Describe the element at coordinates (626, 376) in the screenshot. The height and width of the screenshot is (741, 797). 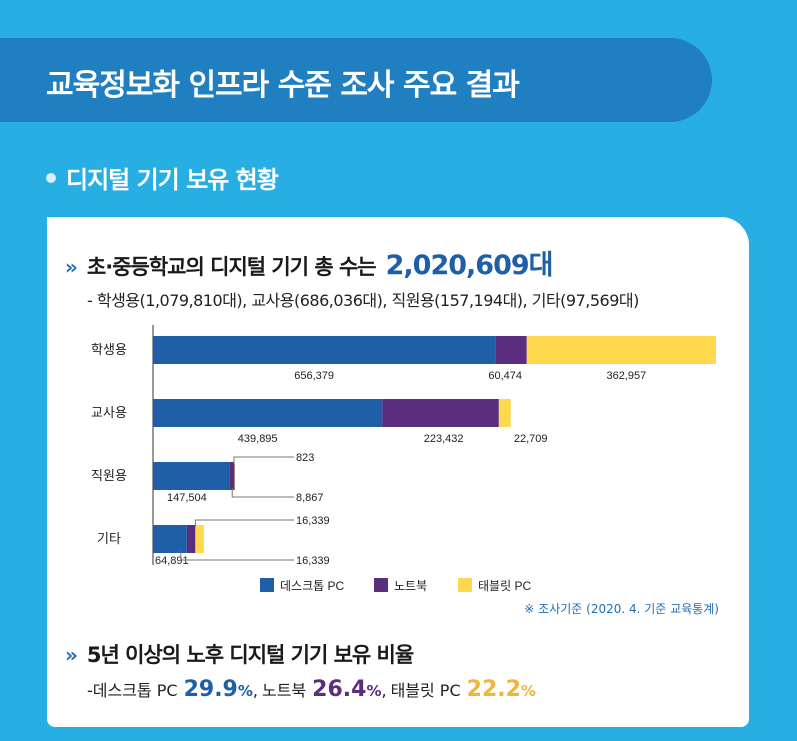
I see `data-label: 362,957` at that location.